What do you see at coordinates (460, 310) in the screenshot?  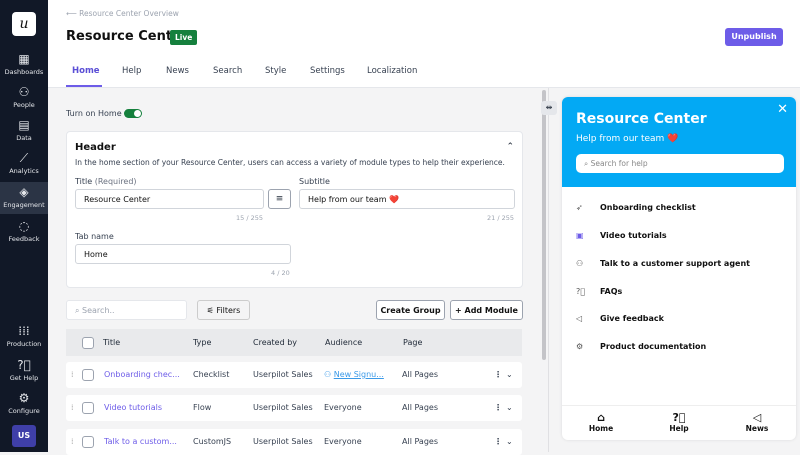 I see `plus-icon: +` at bounding box center [460, 310].